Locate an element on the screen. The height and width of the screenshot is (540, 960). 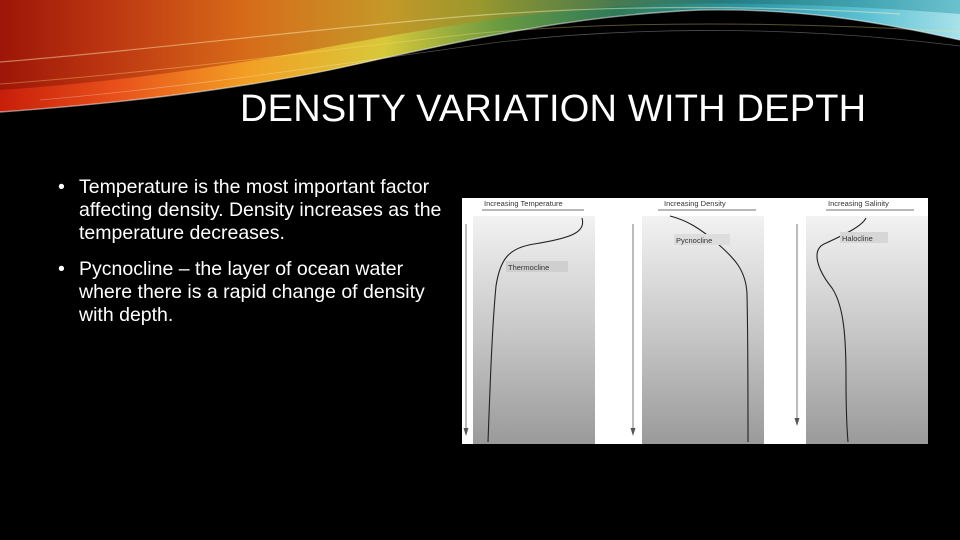
density-depth-arrow is located at coordinates (633, 432).